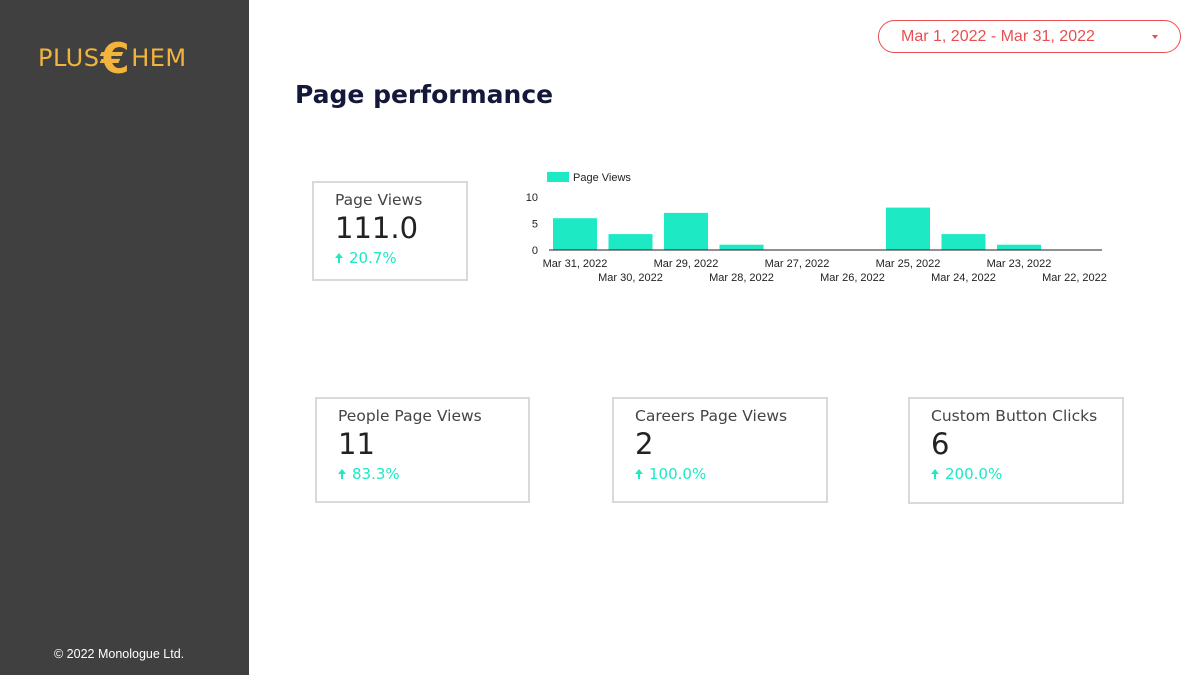 The image size is (1200, 675). Describe the element at coordinates (678, 474) in the screenshot. I see `scorecard-delta-value: 100.0%` at that location.